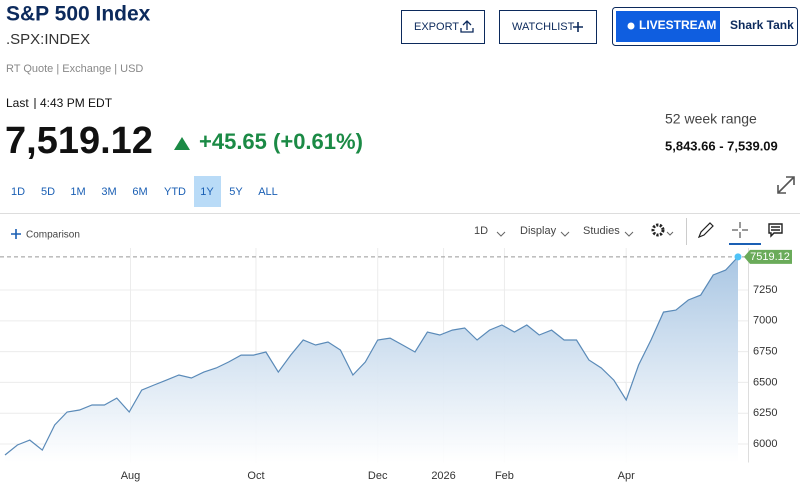  I want to click on interval: 1D, so click(481, 231).